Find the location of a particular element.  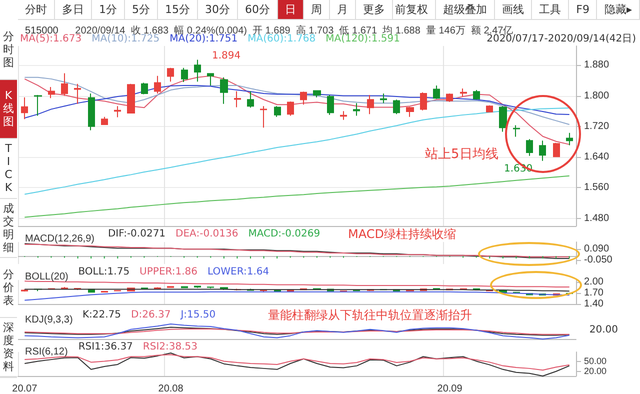

text: TICK is located at coordinates (8, 168).